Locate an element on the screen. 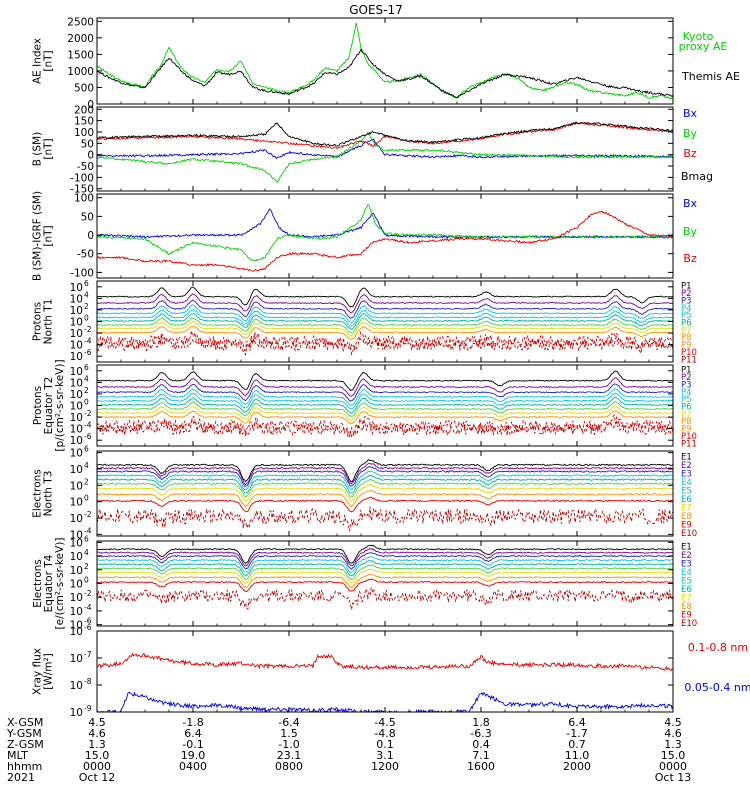 The image size is (750, 800). xray-ylabel: [W/m²] is located at coordinates (49, 671).